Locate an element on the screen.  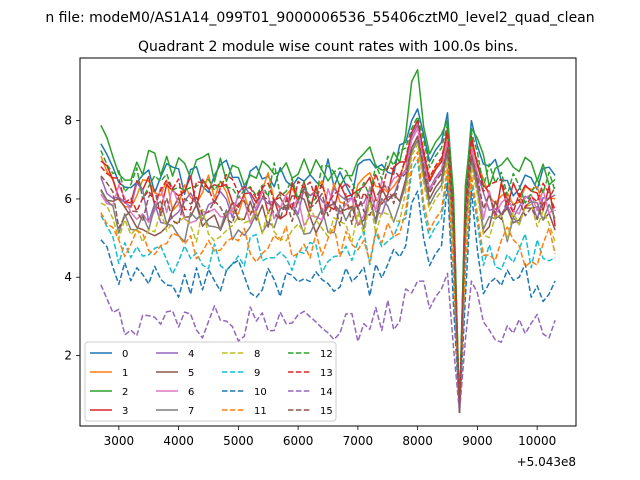
x-offset-label: +5.043e8 is located at coordinates (546, 462).